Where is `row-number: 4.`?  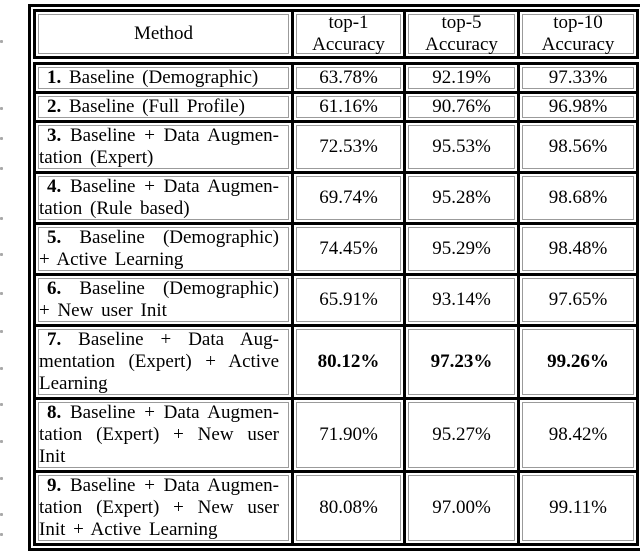
row-number: 4. is located at coordinates (54, 186).